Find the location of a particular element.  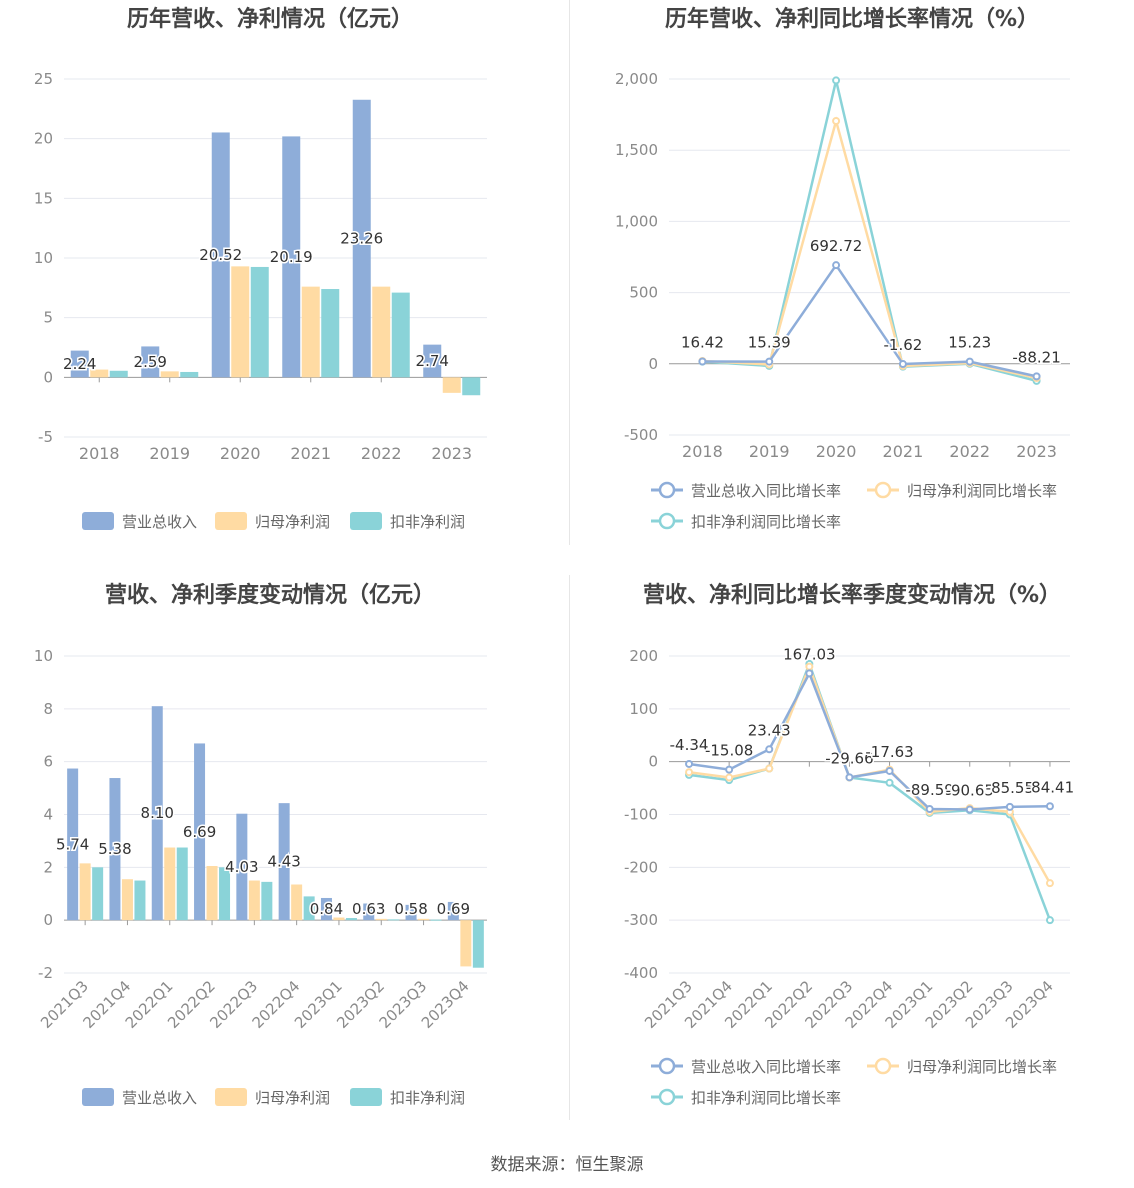

x-tick-label: 2019 is located at coordinates (169, 453).